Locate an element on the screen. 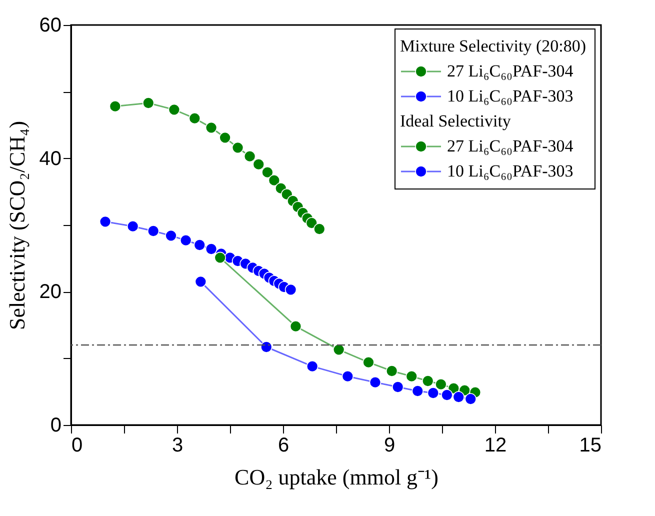 This screenshot has height=516, width=655. y-tick-label: 0 is located at coordinates (56, 425).